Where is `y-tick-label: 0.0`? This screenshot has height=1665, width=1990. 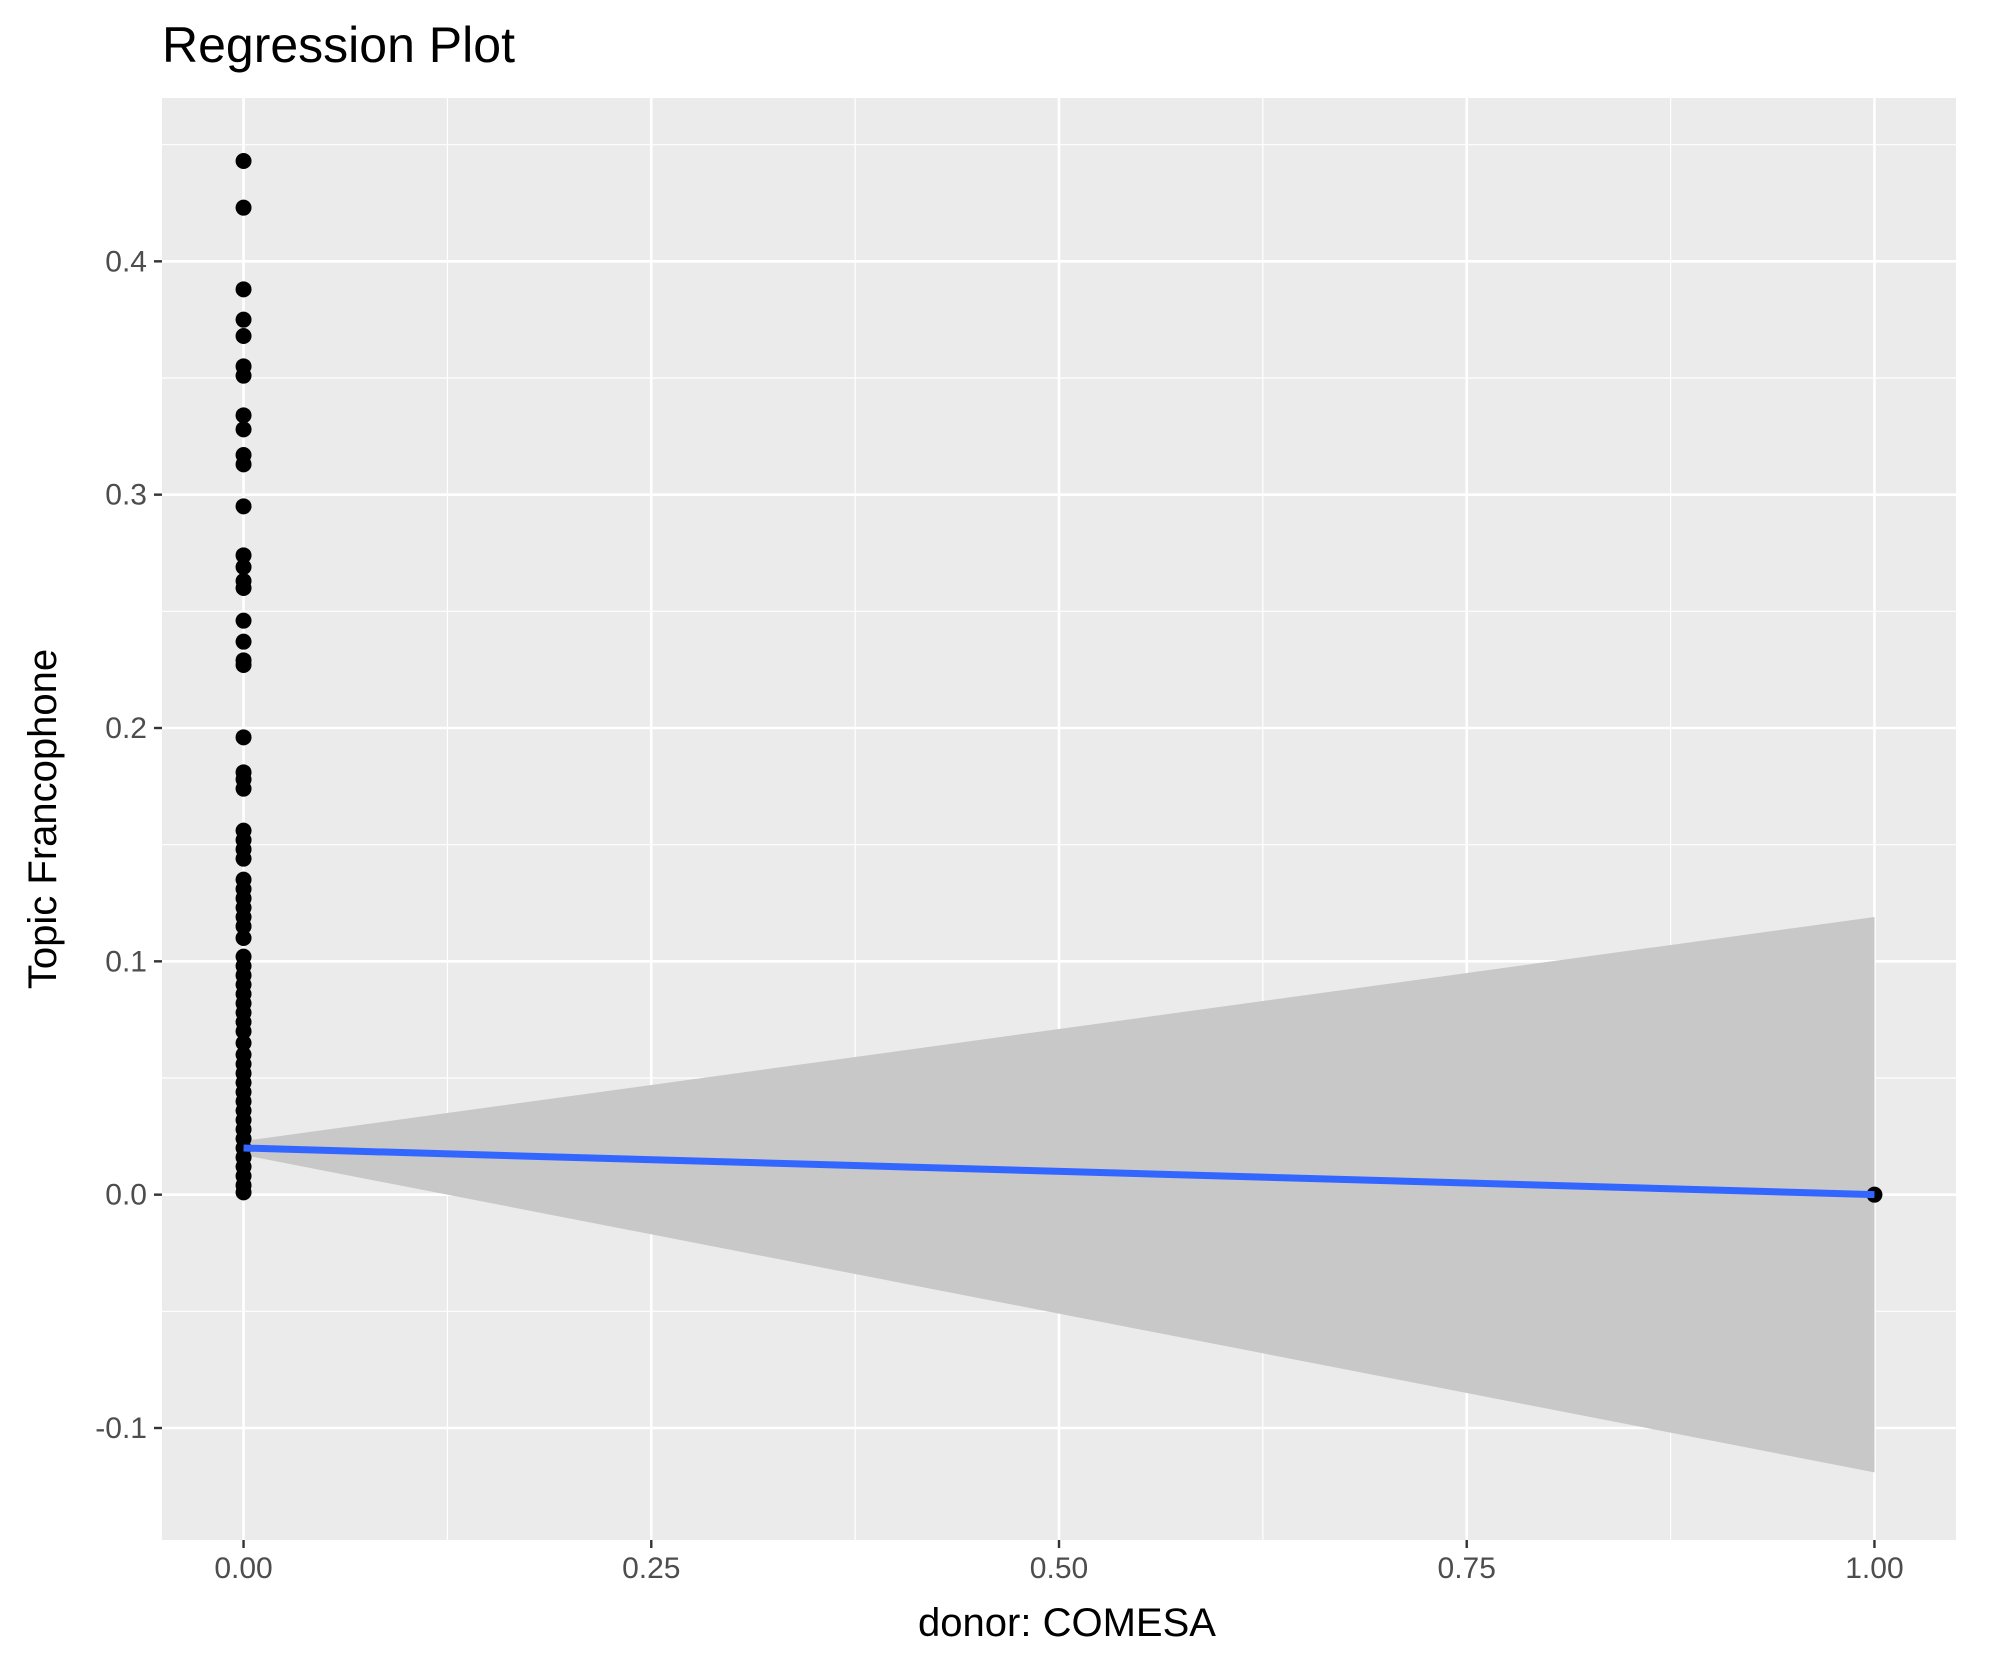
y-tick-label: 0.0 is located at coordinates (126, 1195).